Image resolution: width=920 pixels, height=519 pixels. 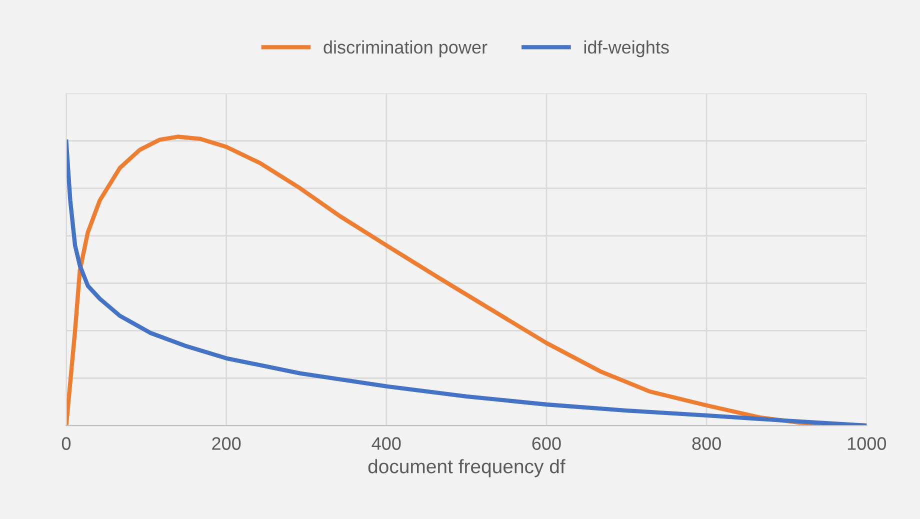 I want to click on x-tick-label: 0, so click(x=66, y=443).